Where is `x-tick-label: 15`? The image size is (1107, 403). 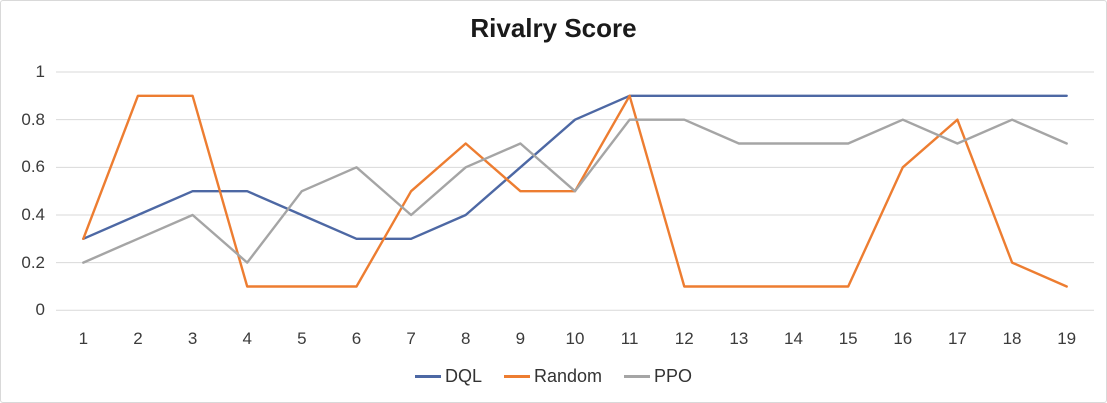
x-tick-label: 15 is located at coordinates (848, 338).